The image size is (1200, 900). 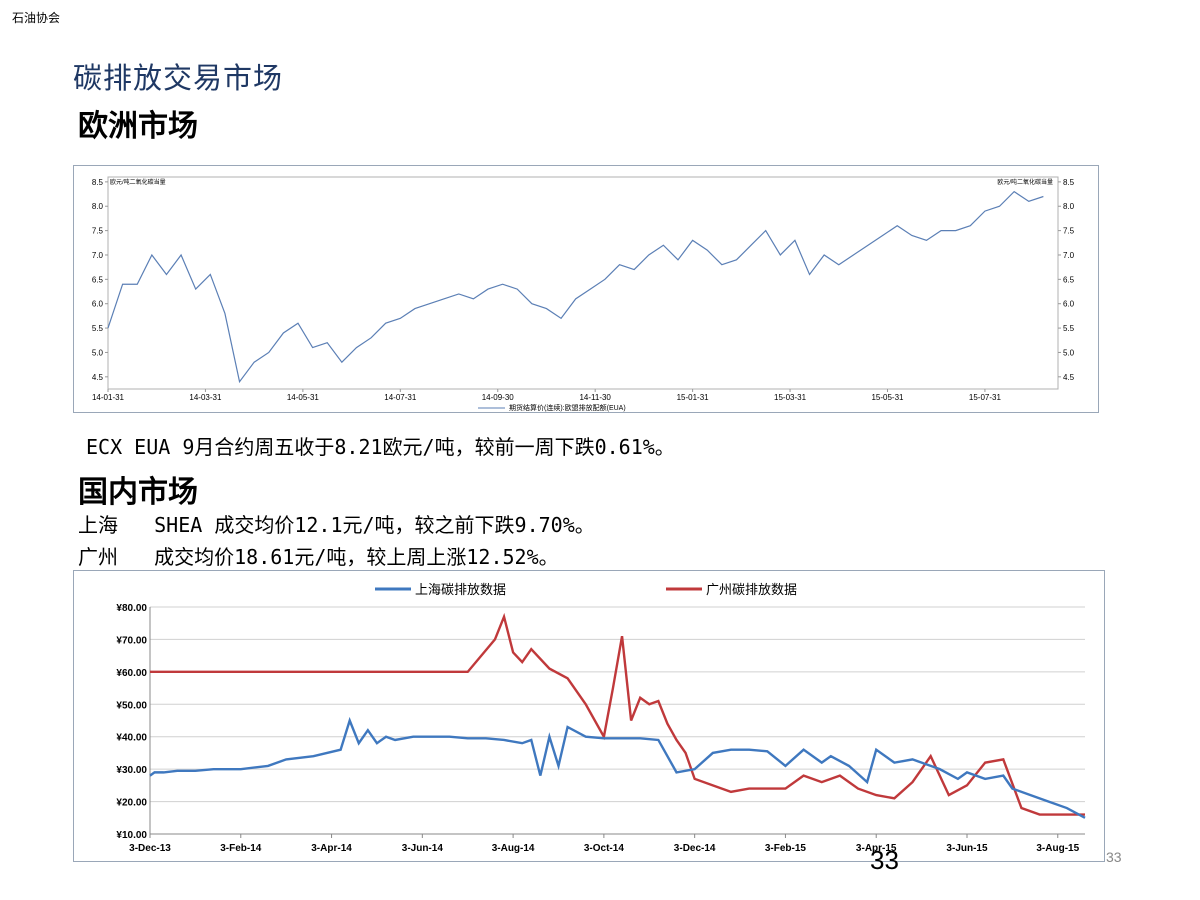 What do you see at coordinates (1025, 182) in the screenshot?
I see `eua-right-unit-label: 欧元/吨二氧化碳当量` at bounding box center [1025, 182].